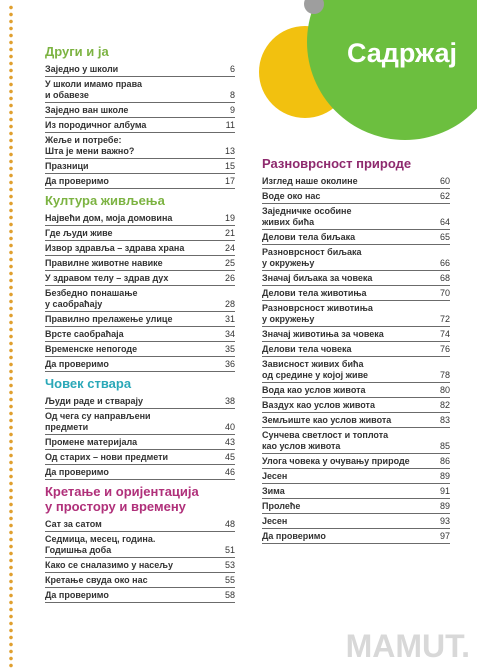  Describe the element at coordinates (356, 196) in the screenshot. I see `toc-entry: Воде око нас 62` at that location.